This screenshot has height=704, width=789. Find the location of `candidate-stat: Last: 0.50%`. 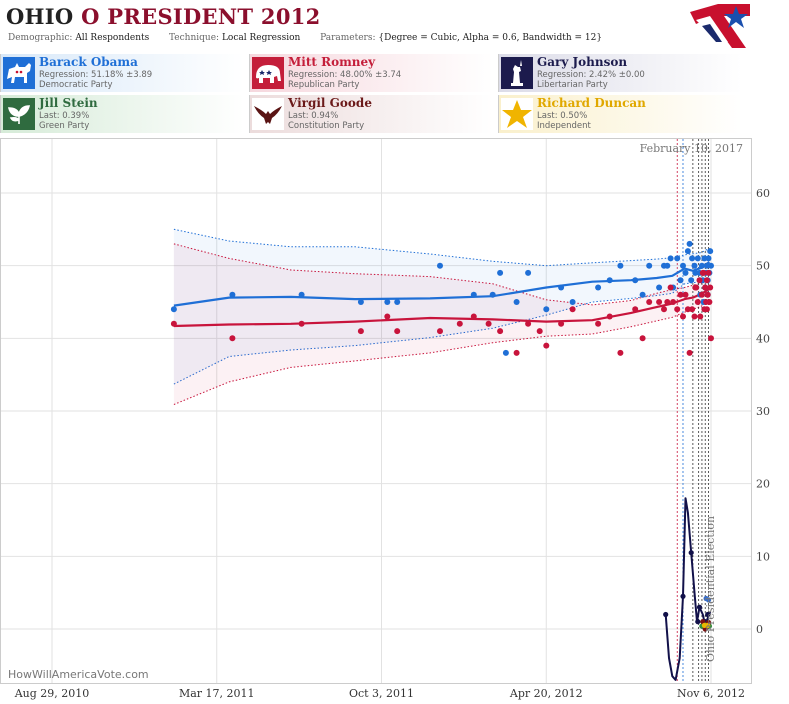

candidate-stat: Last: 0.50% is located at coordinates (562, 116).